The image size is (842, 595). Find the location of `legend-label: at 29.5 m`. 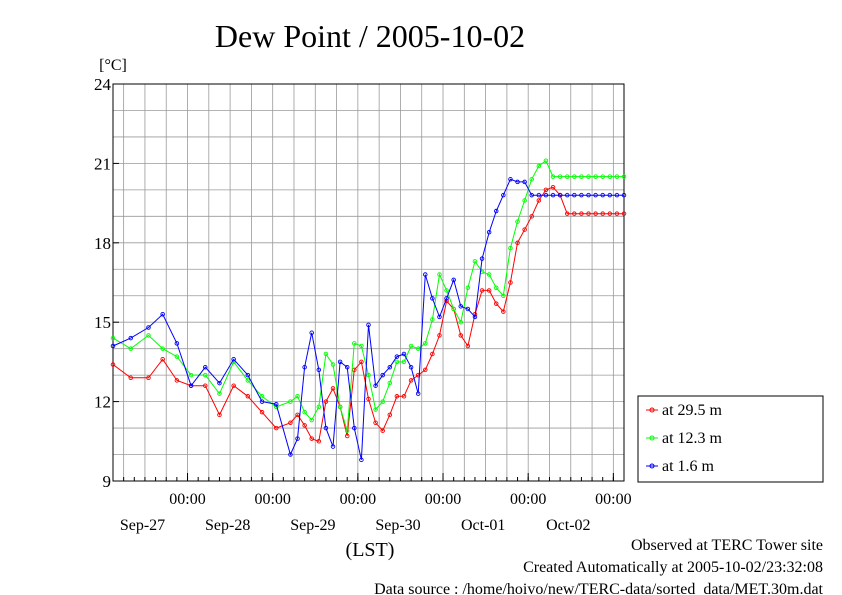

legend-label: at 29.5 m is located at coordinates (692, 410).